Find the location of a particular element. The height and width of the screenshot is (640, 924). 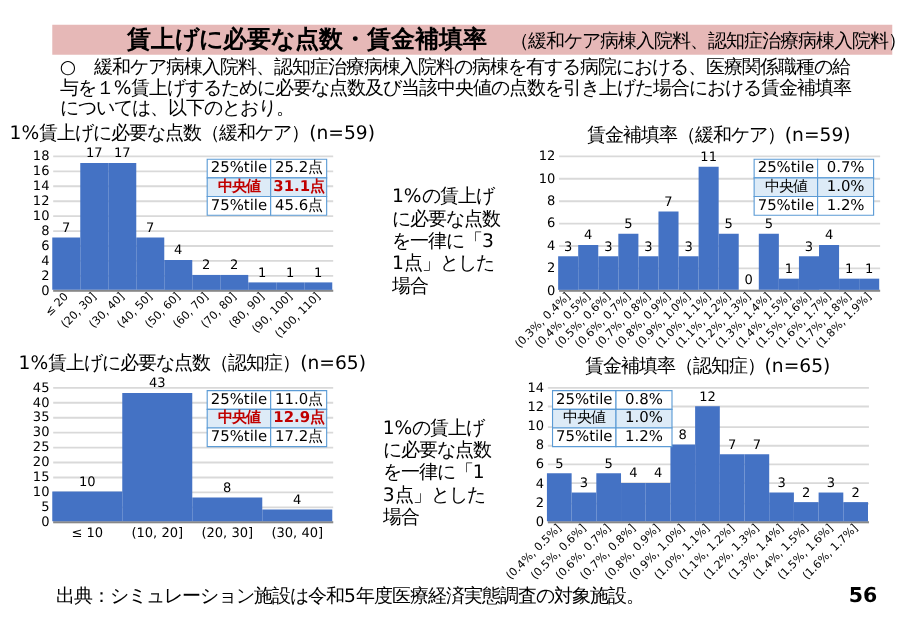

text: 1%の賃上げに必要な点数を一律に「31点」とした場合 is located at coordinates (445, 242).